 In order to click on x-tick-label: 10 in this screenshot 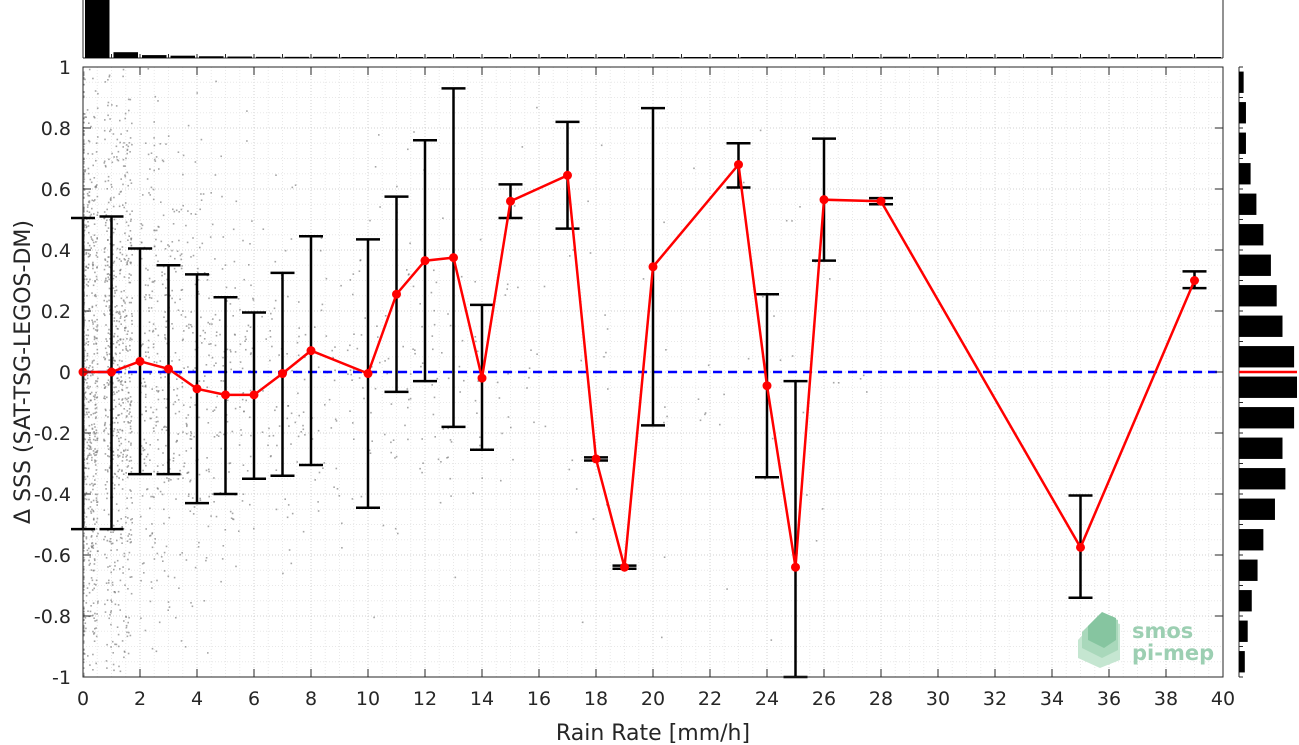, I will do `click(368, 699)`.